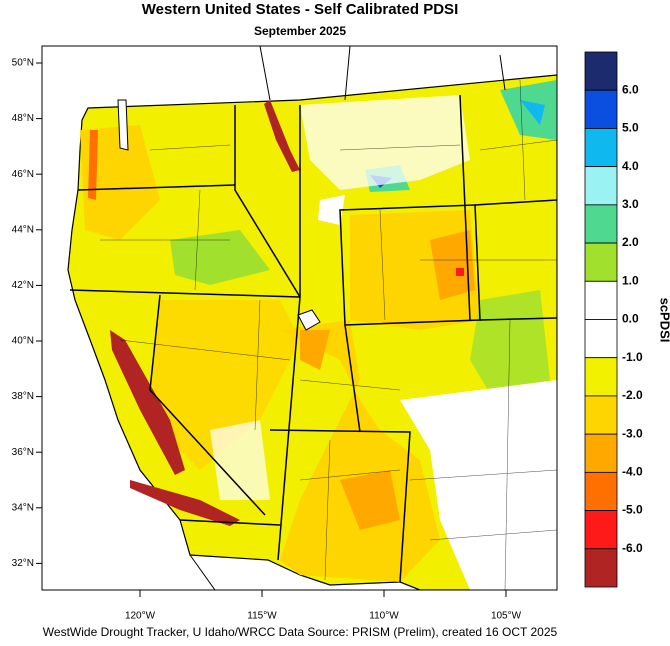 Image resolution: width=670 pixels, height=646 pixels. Describe the element at coordinates (632, 433) in the screenshot. I see `colorbar-label: -3.0` at that location.